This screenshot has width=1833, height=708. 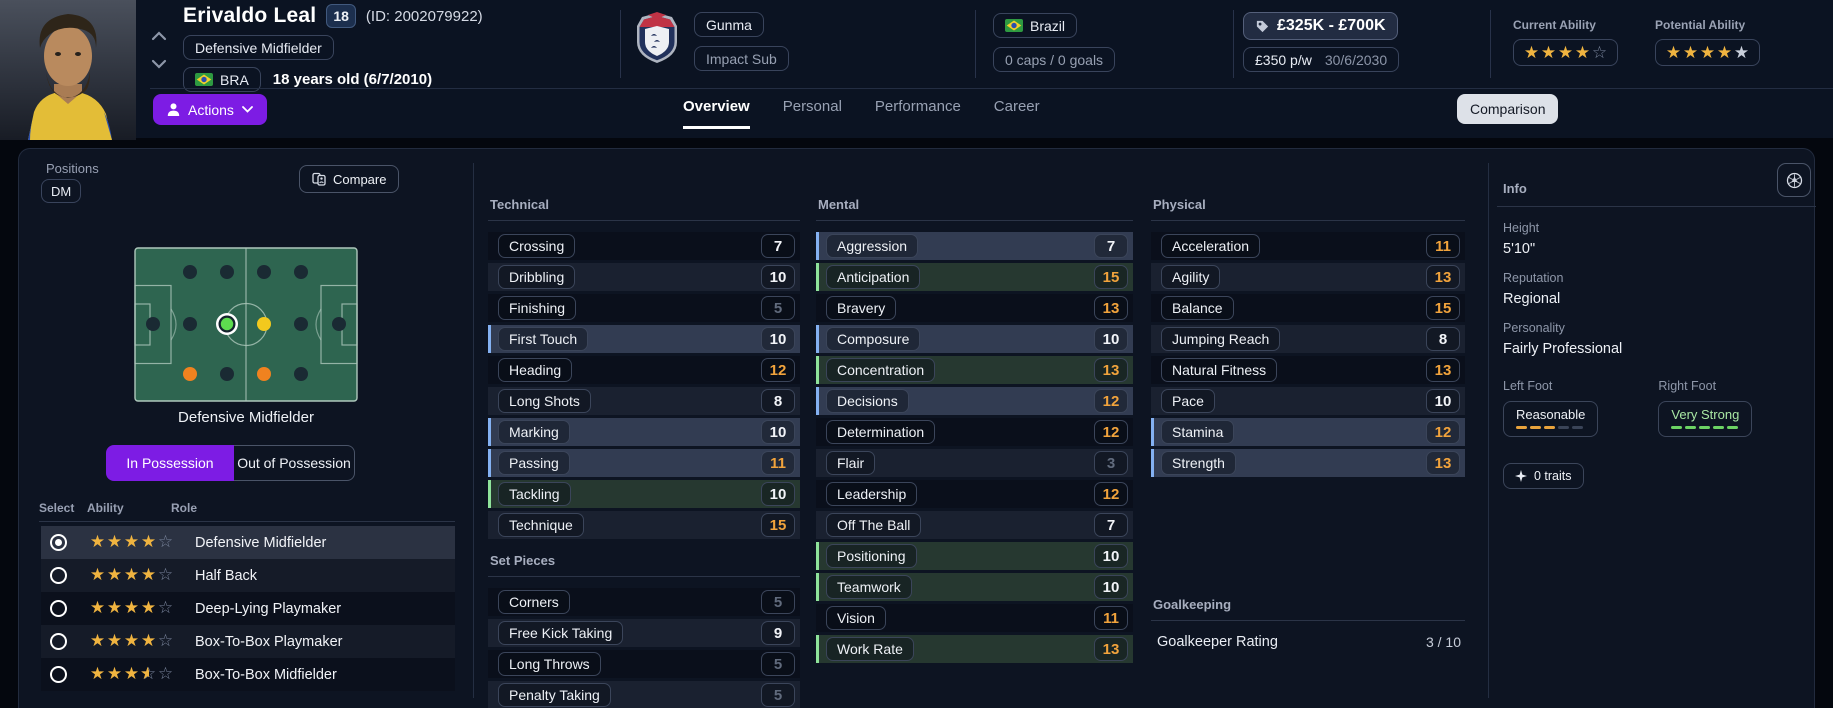 I want to click on role-row: ★ ★ ★ ★ ☆ Defensive Midfielder, so click(x=248, y=542).